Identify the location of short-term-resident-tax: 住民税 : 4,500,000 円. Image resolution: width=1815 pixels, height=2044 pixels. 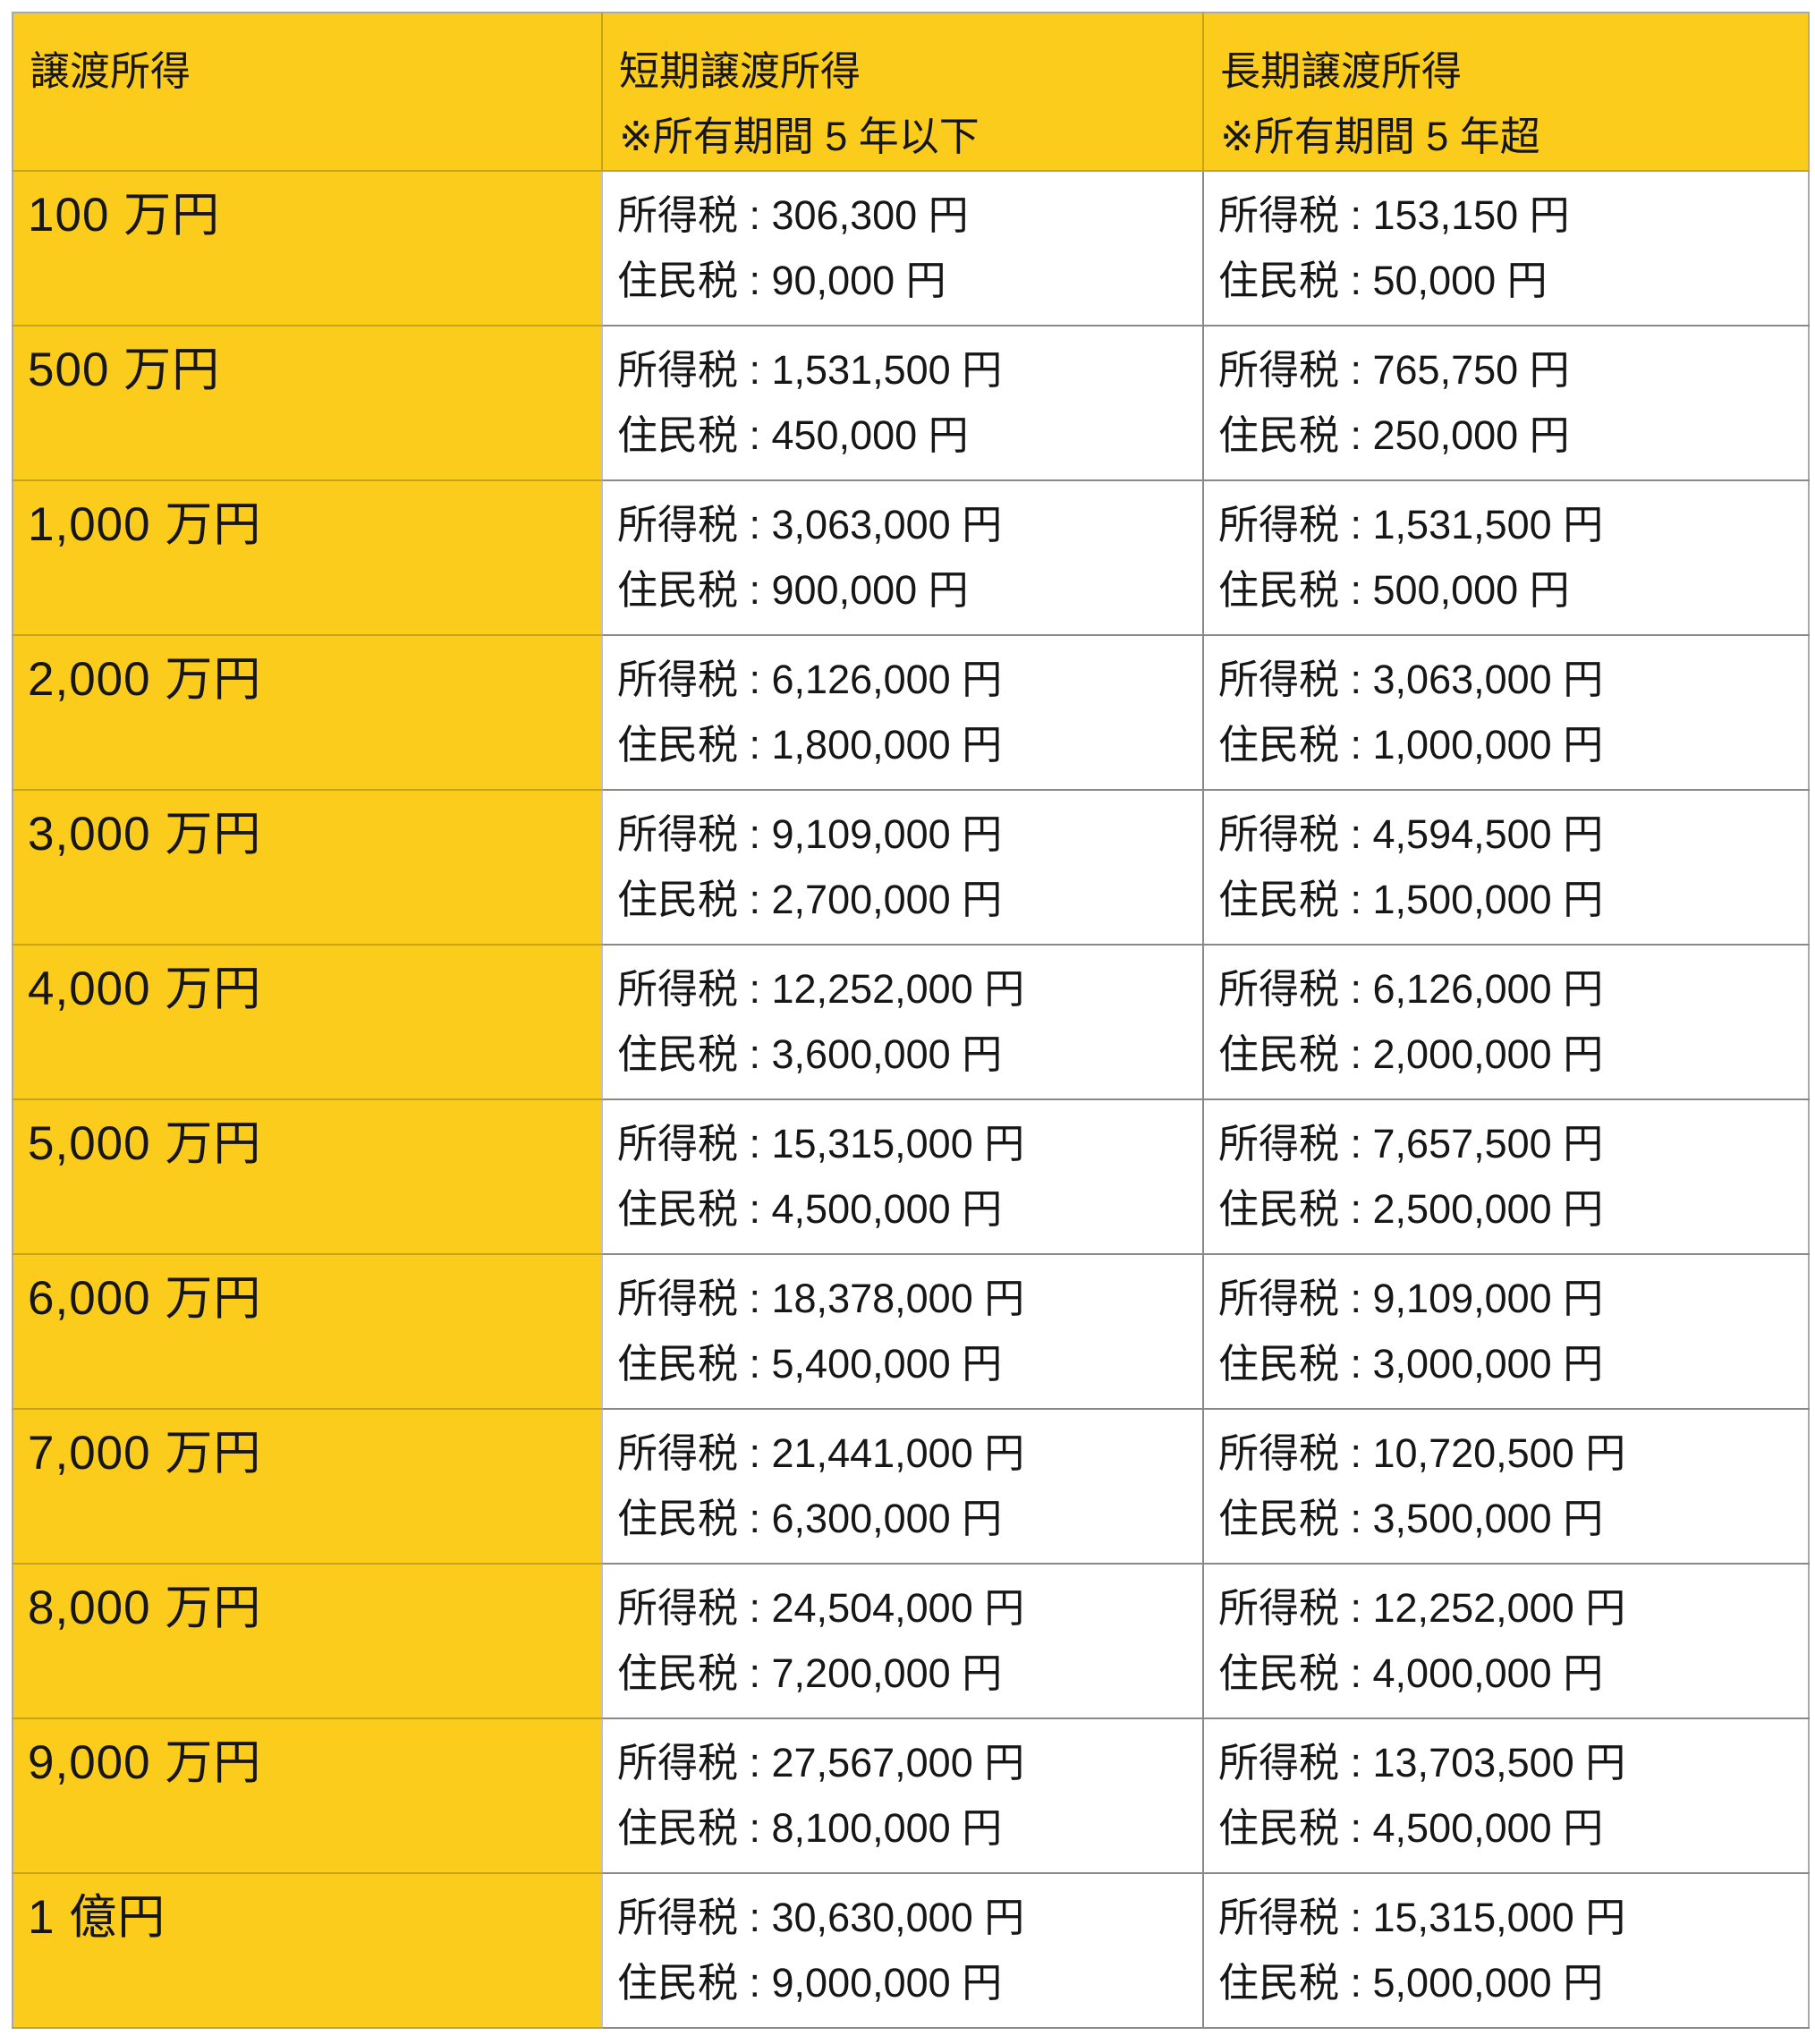
(810, 1209).